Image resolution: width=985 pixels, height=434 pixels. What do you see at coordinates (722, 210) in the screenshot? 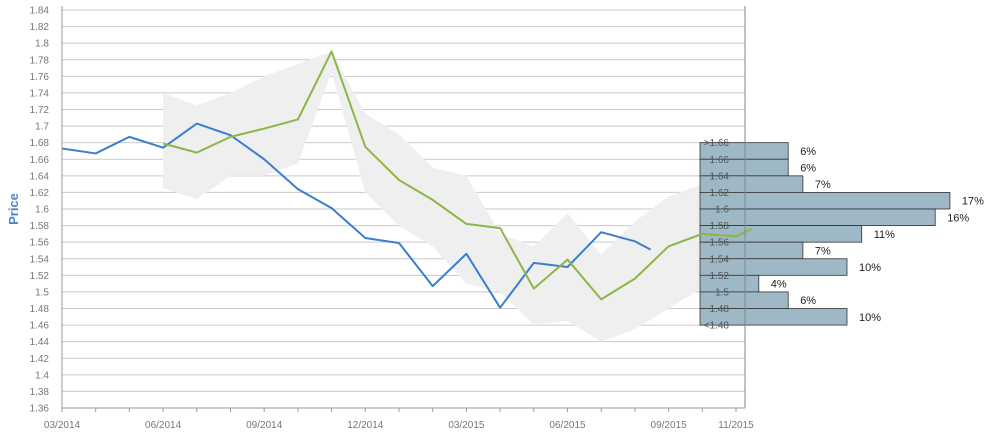
I see `histogram-bin-label: 1.6` at bounding box center [722, 210].